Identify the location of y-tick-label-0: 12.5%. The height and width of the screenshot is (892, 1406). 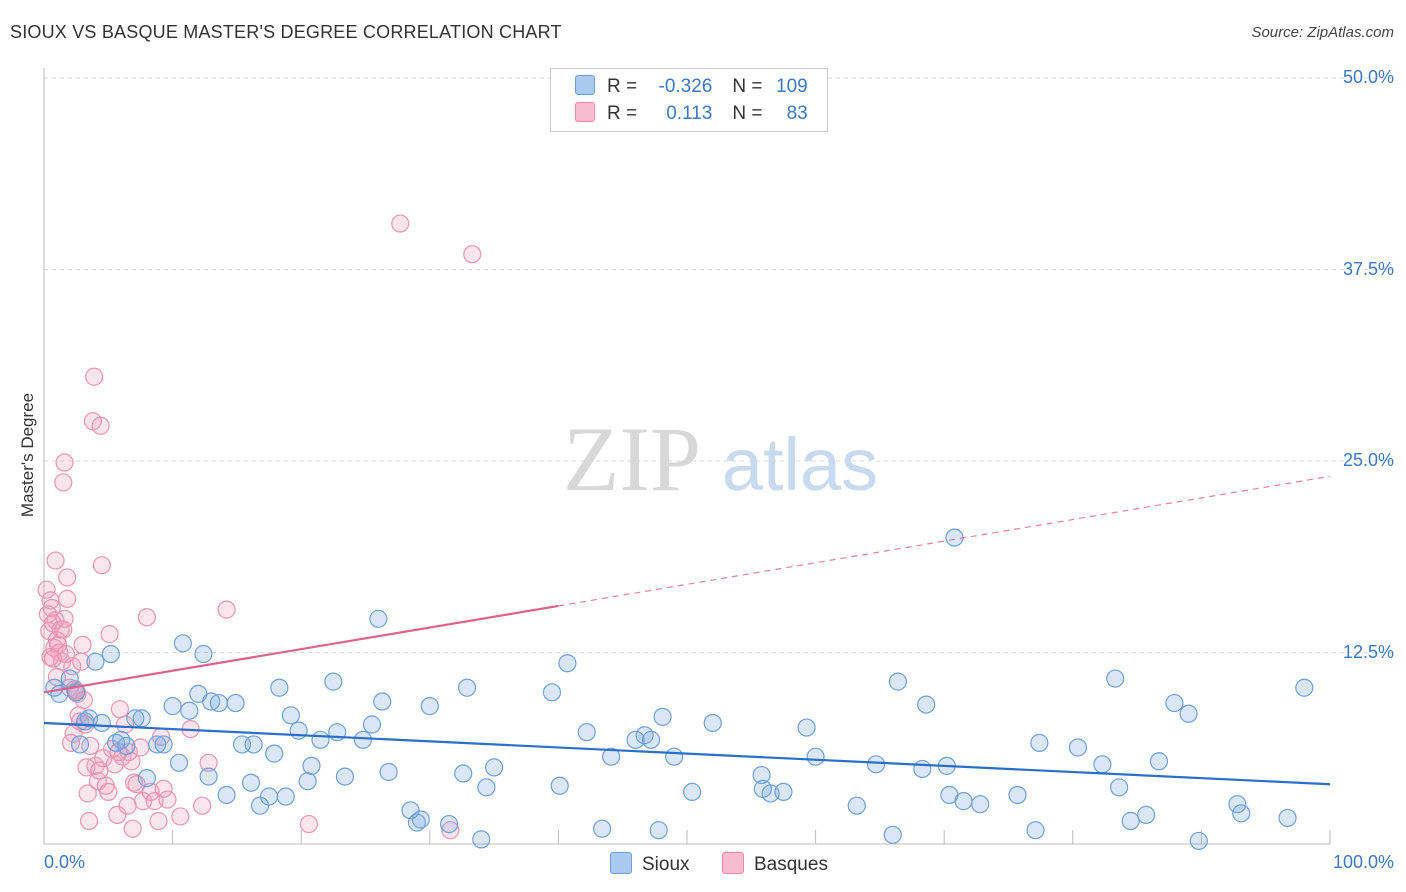
(1368, 651).